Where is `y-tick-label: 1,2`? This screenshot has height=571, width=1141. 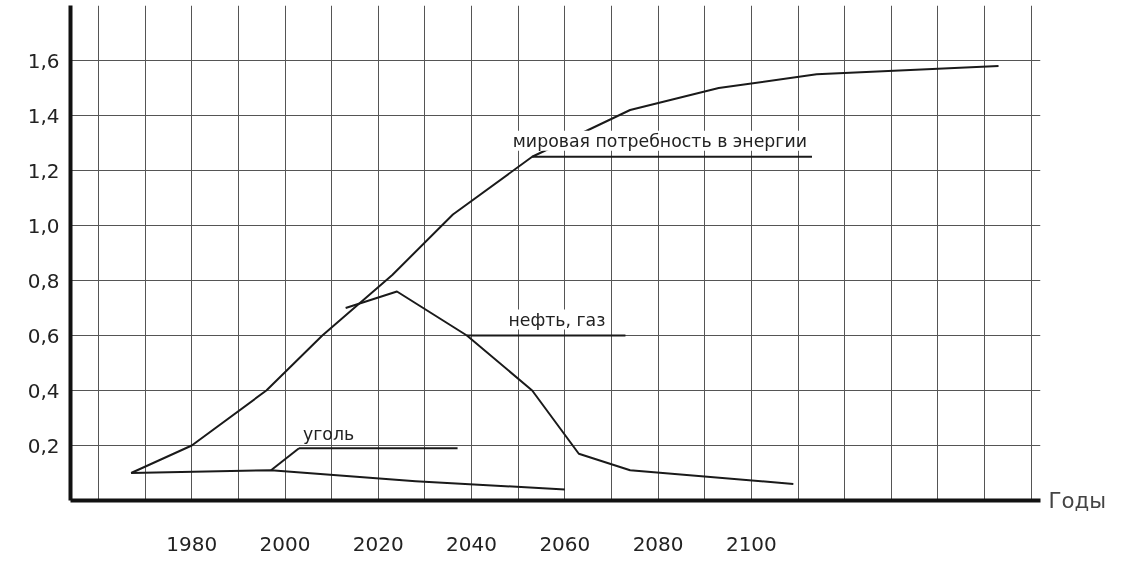 y-tick-label: 1,2 is located at coordinates (43, 170).